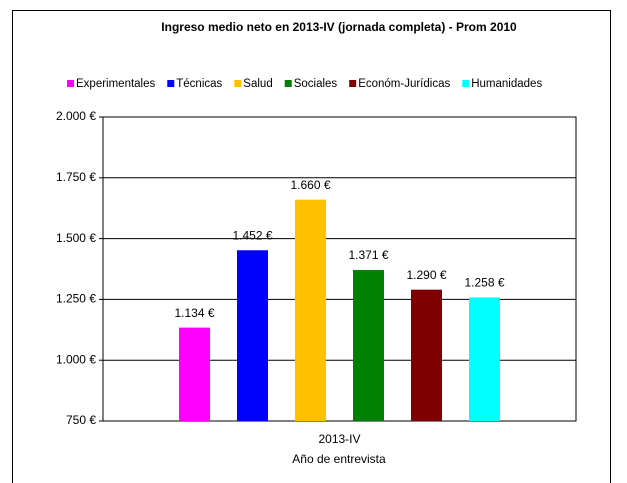  I want to click on legend-label: Salud, so click(257, 84).